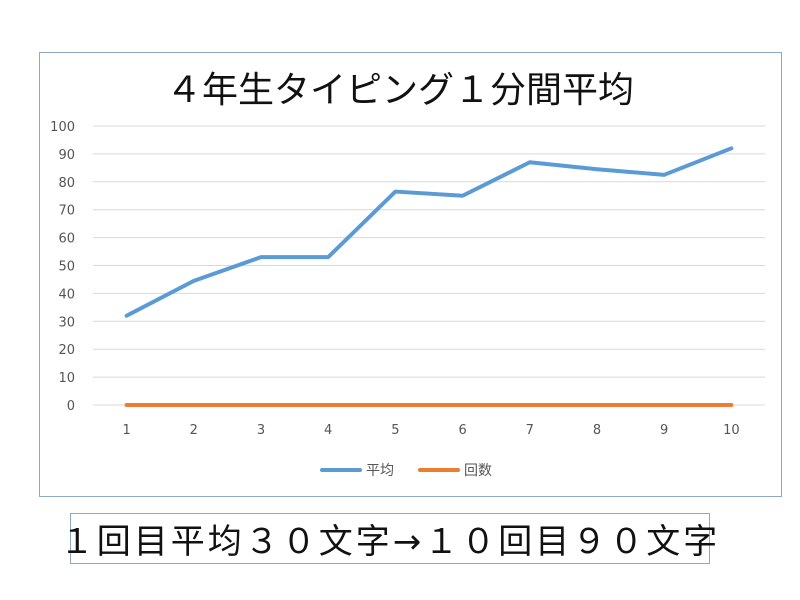 This screenshot has width=800, height=600. What do you see at coordinates (66, 155) in the screenshot?
I see `y-tick-label: 90` at bounding box center [66, 155].